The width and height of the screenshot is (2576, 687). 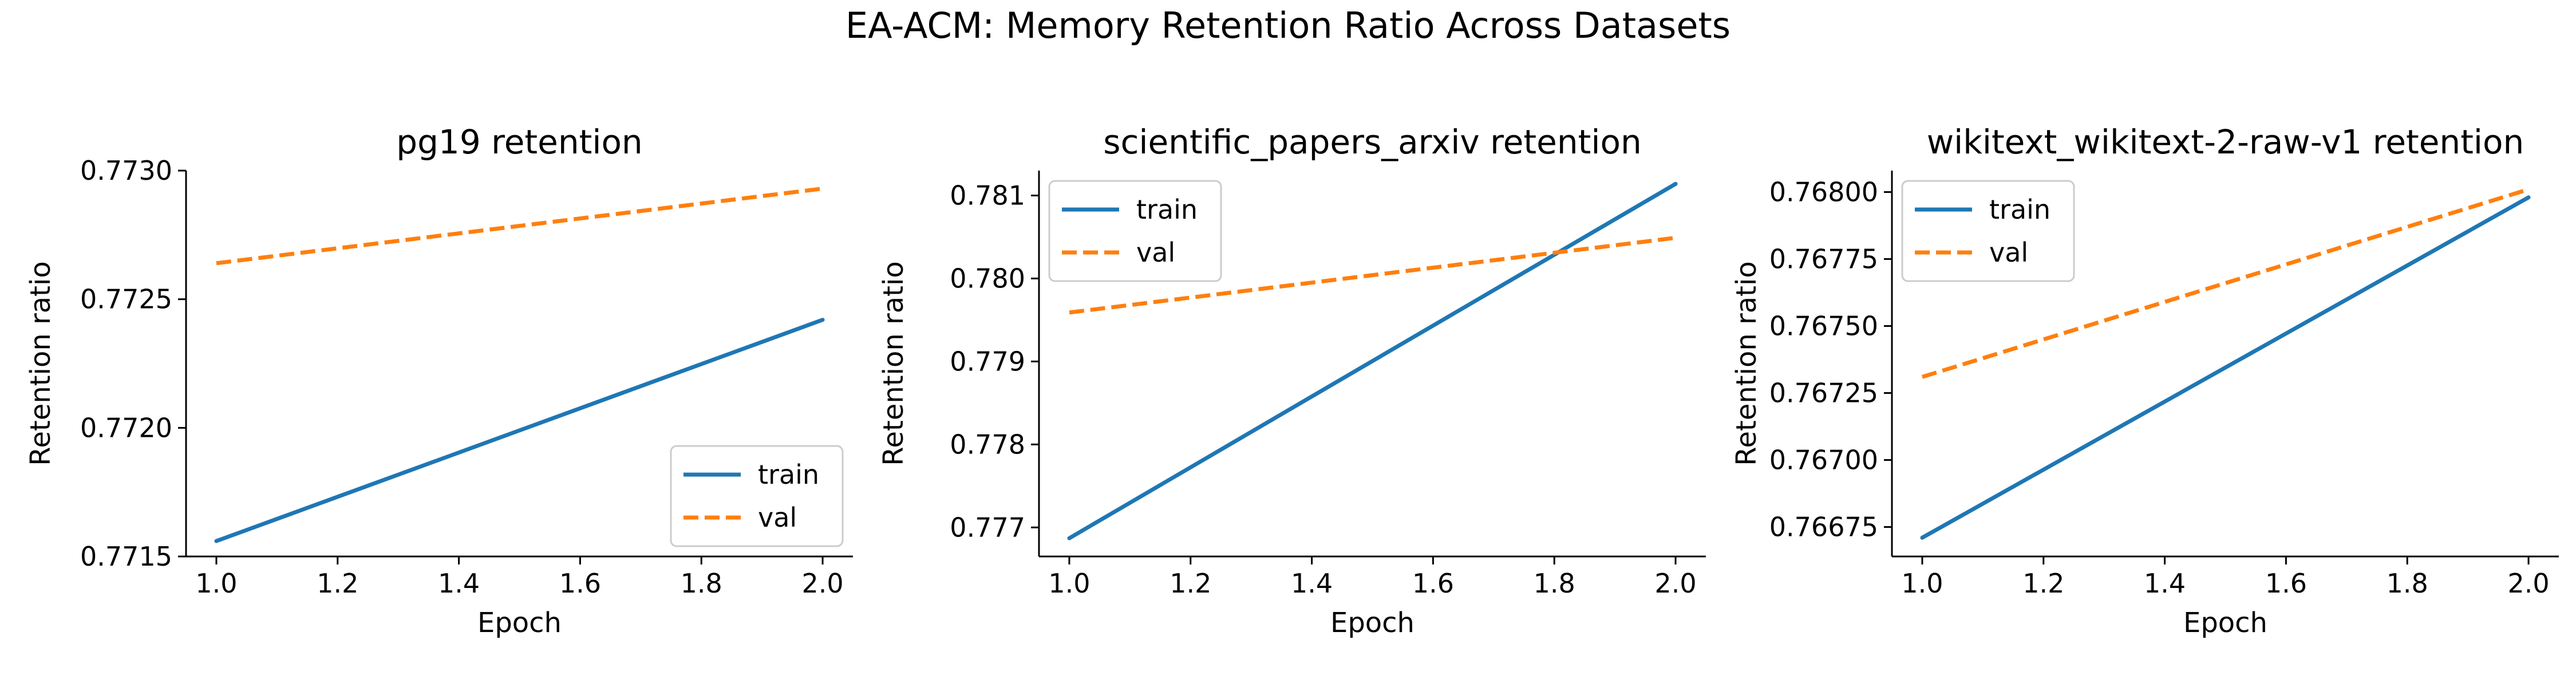 What do you see at coordinates (1823, 325) in the screenshot?
I see `y-tick-label: 0.76750` at bounding box center [1823, 325].